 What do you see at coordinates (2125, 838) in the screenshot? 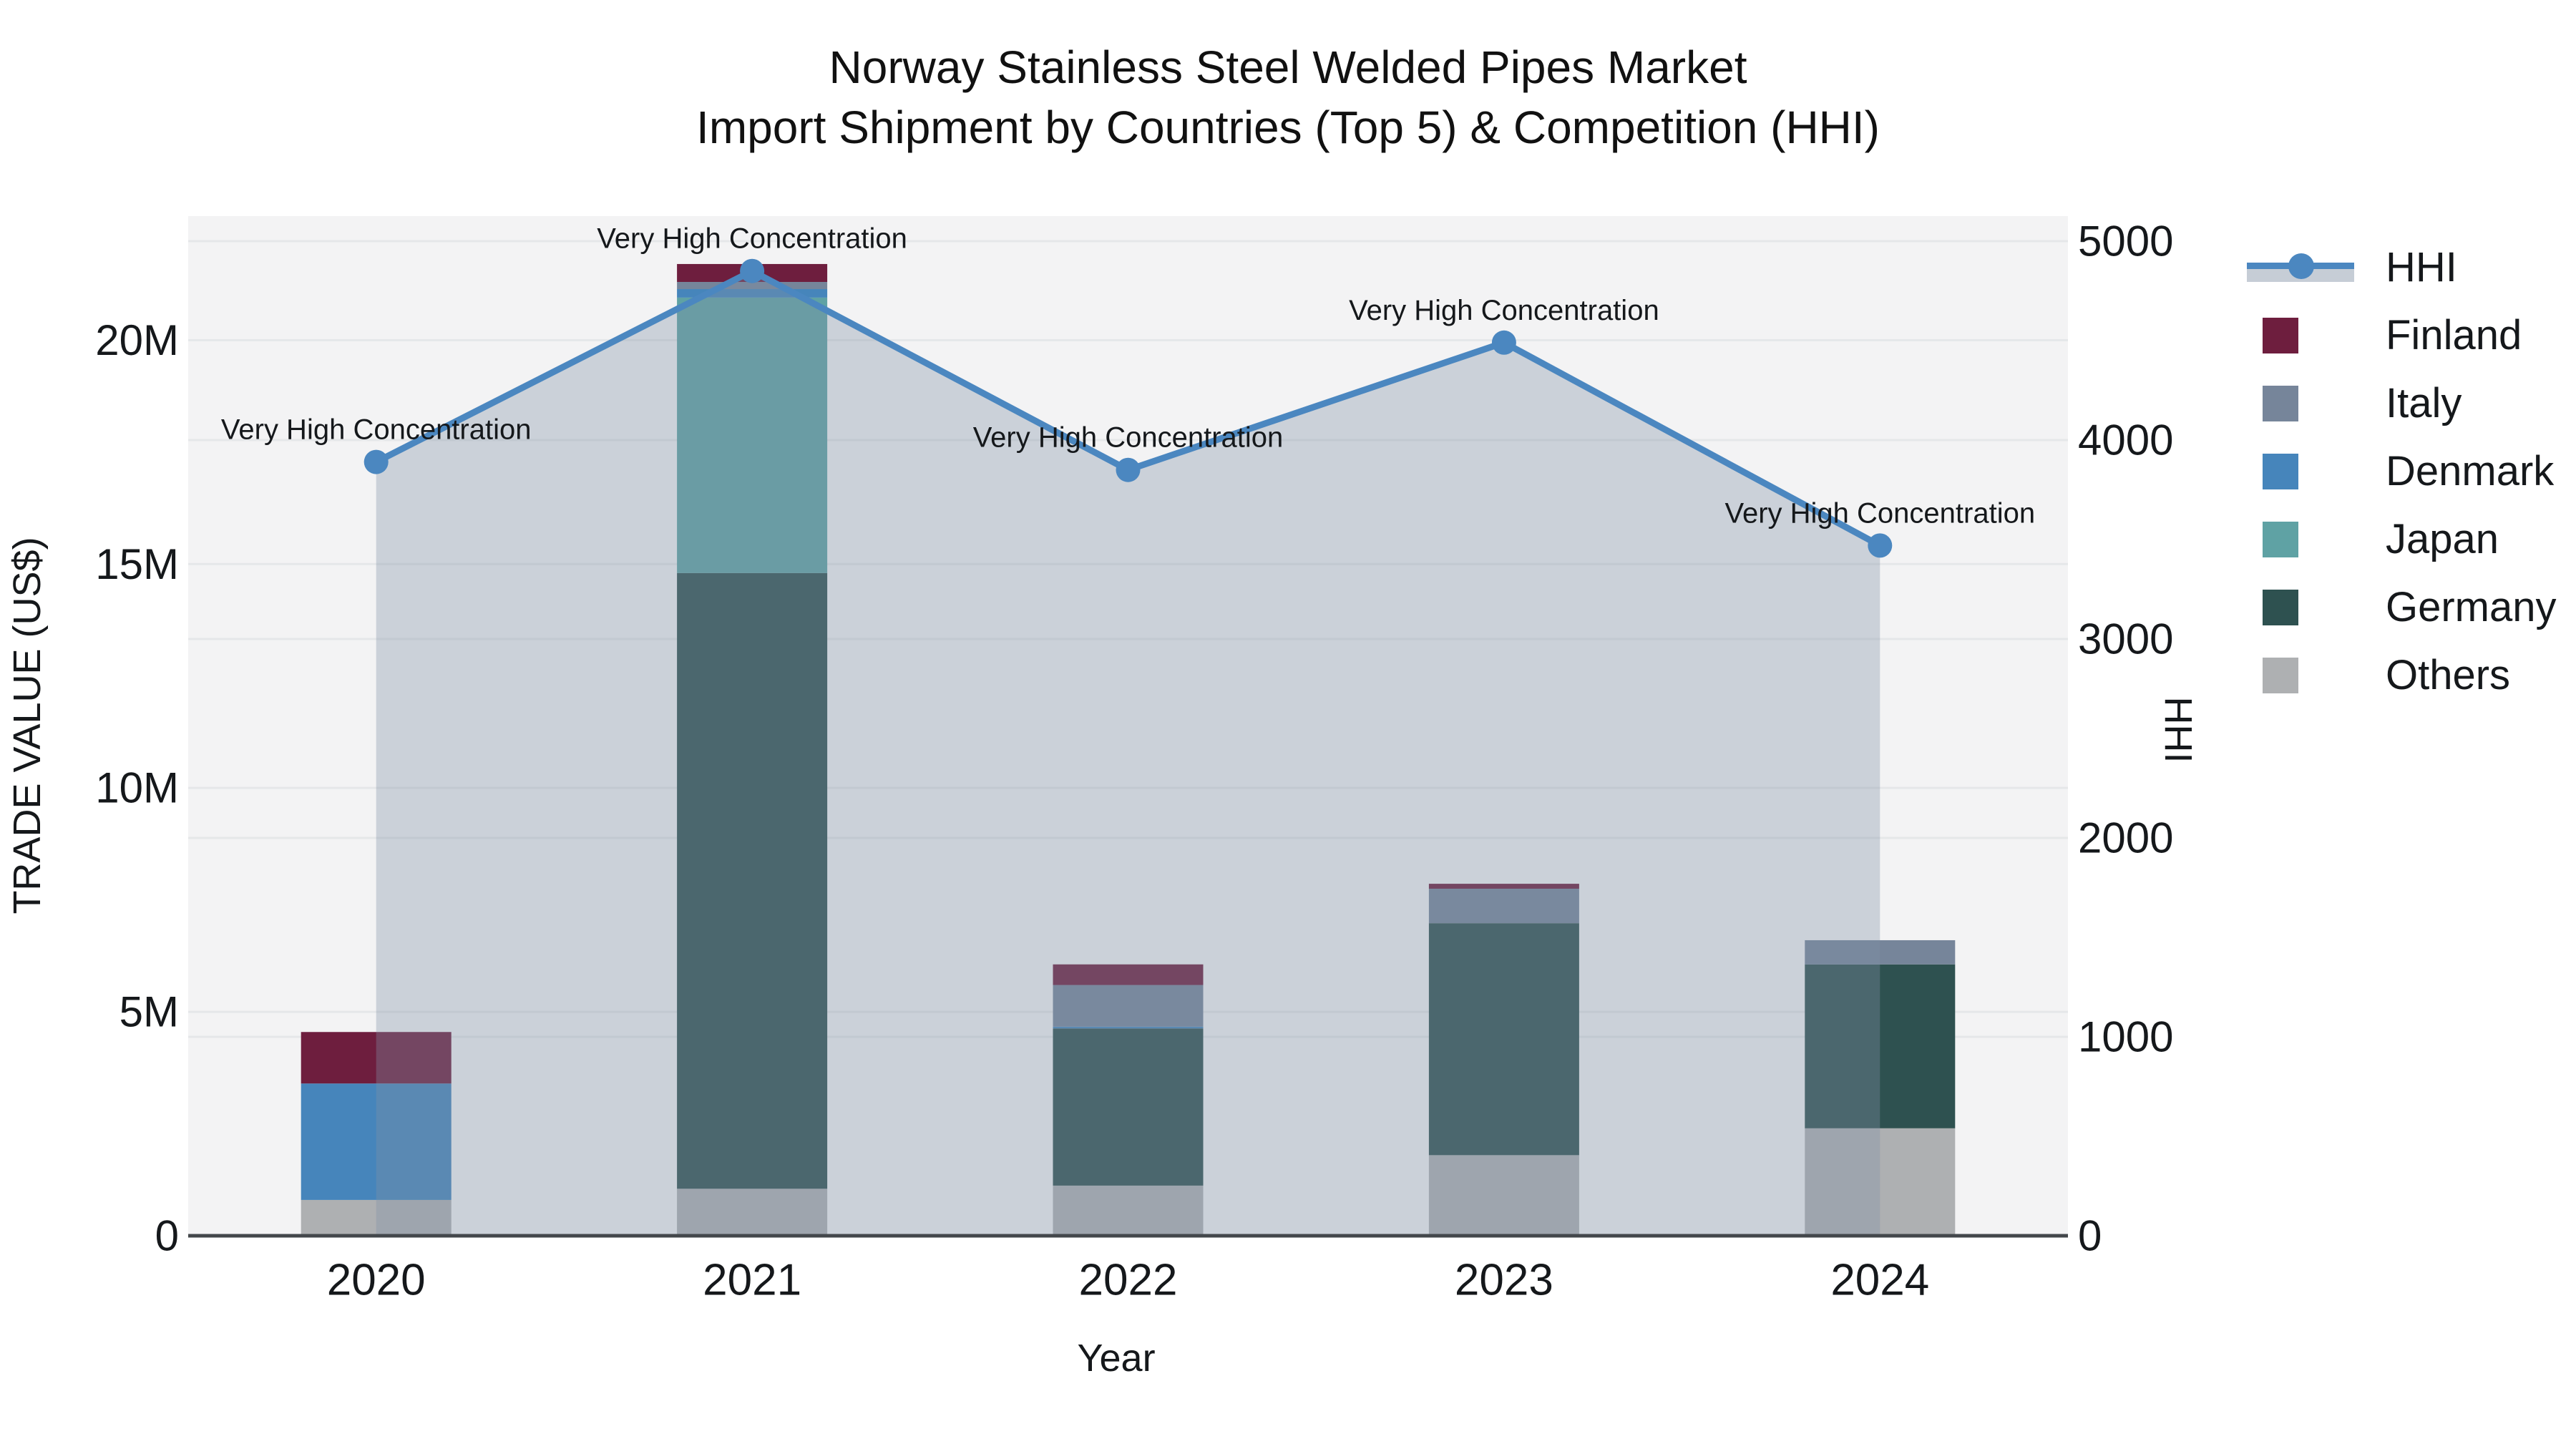
I see `right-tick-2000: 2000` at bounding box center [2125, 838].